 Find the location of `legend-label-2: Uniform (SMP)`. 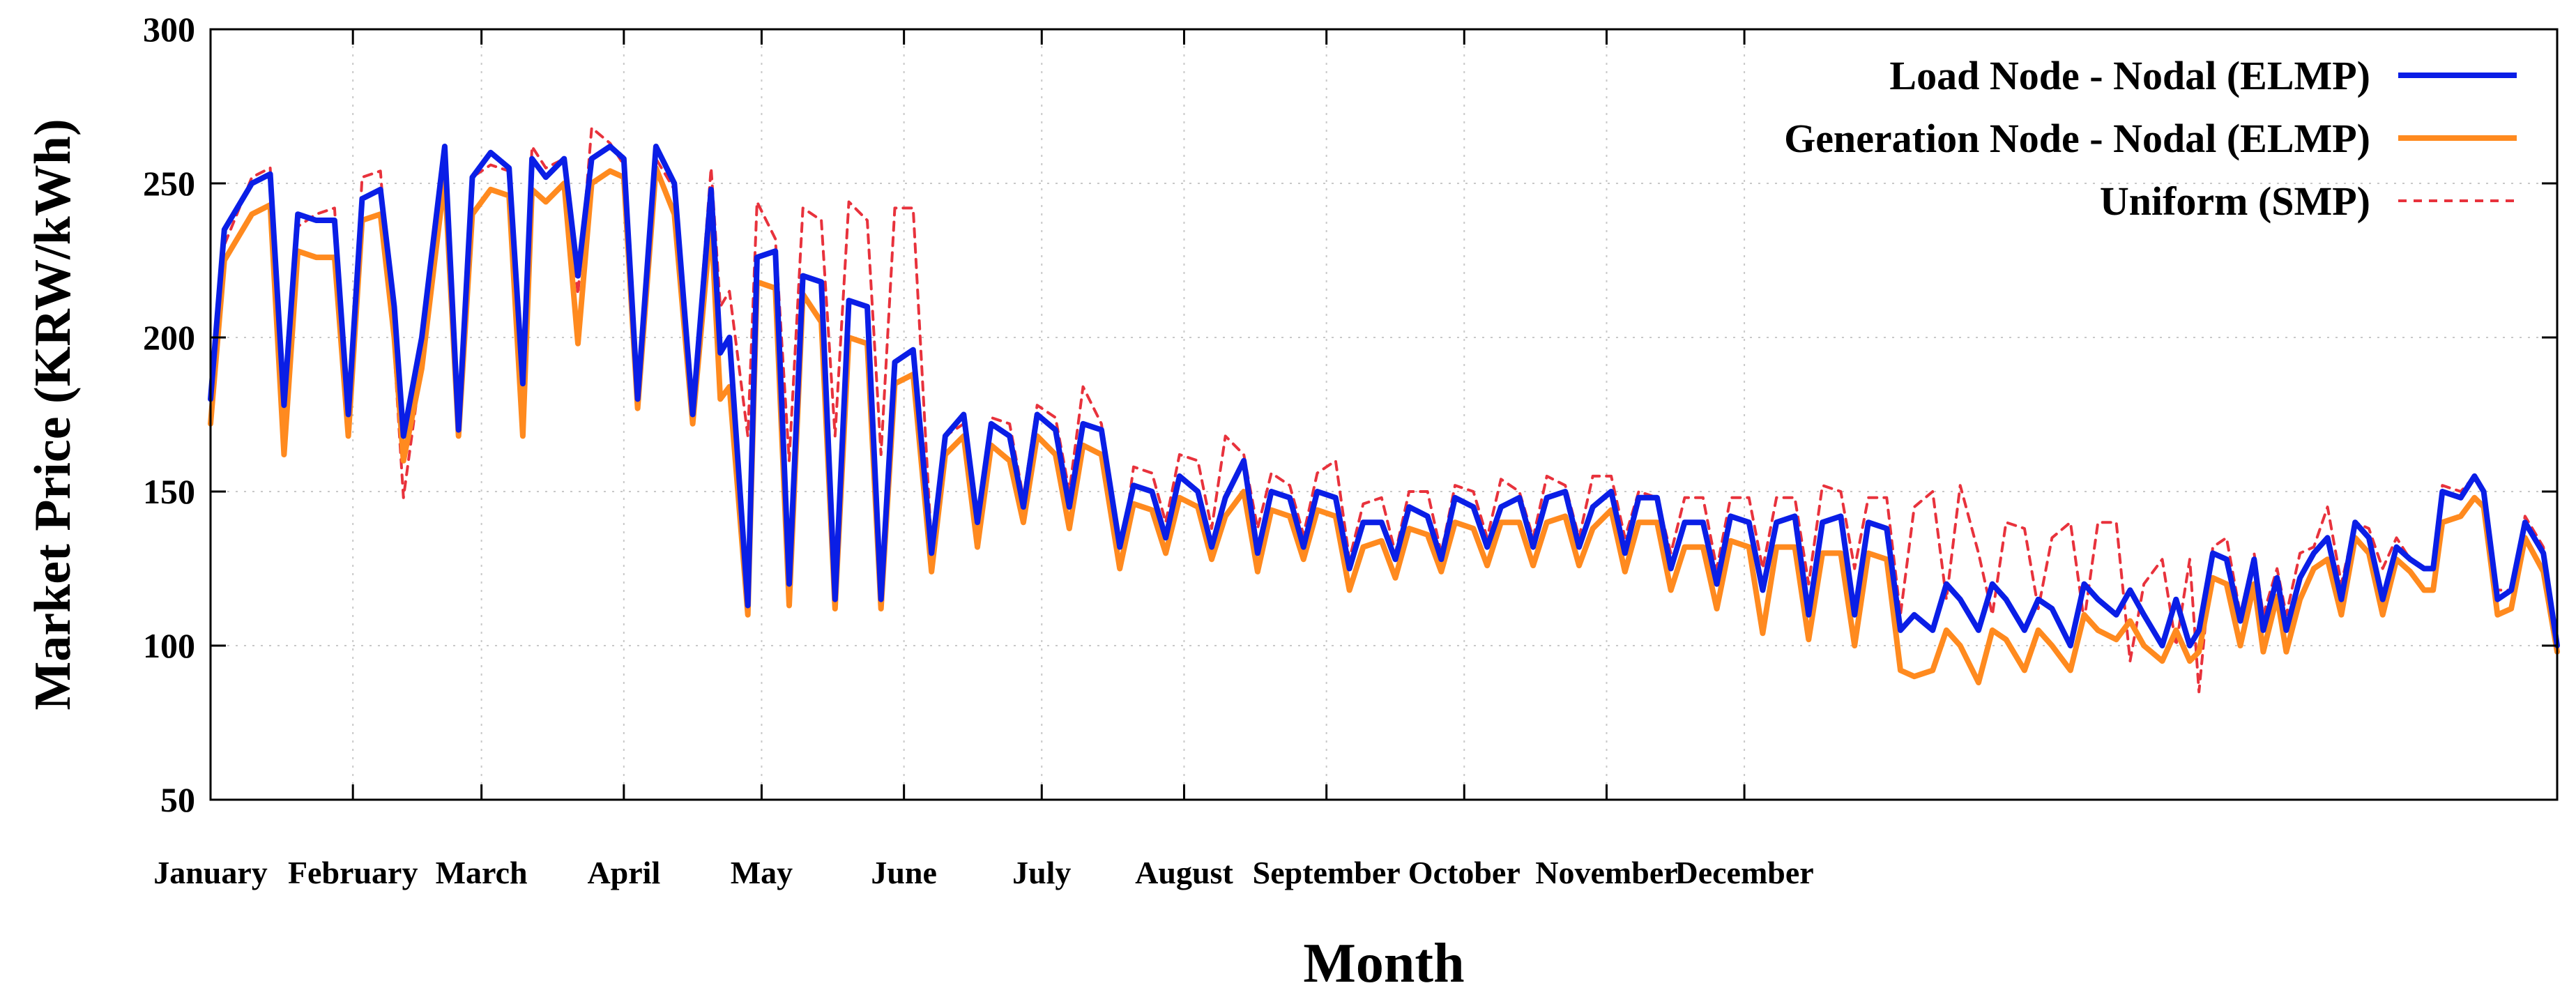

legend-label-2: Uniform (SMP) is located at coordinates (2235, 201).